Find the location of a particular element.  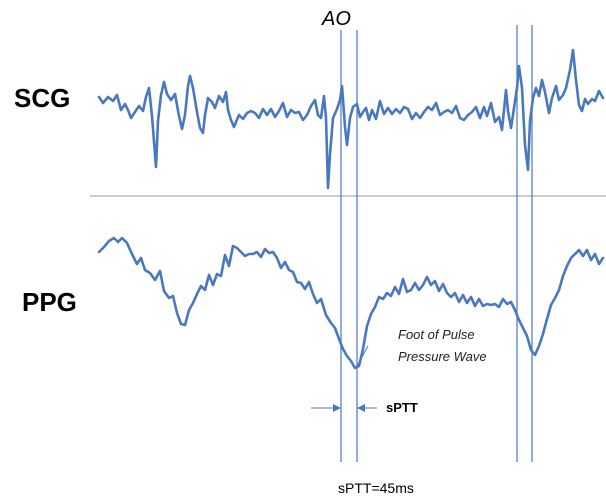

ppg-label: PPG is located at coordinates (49, 302).